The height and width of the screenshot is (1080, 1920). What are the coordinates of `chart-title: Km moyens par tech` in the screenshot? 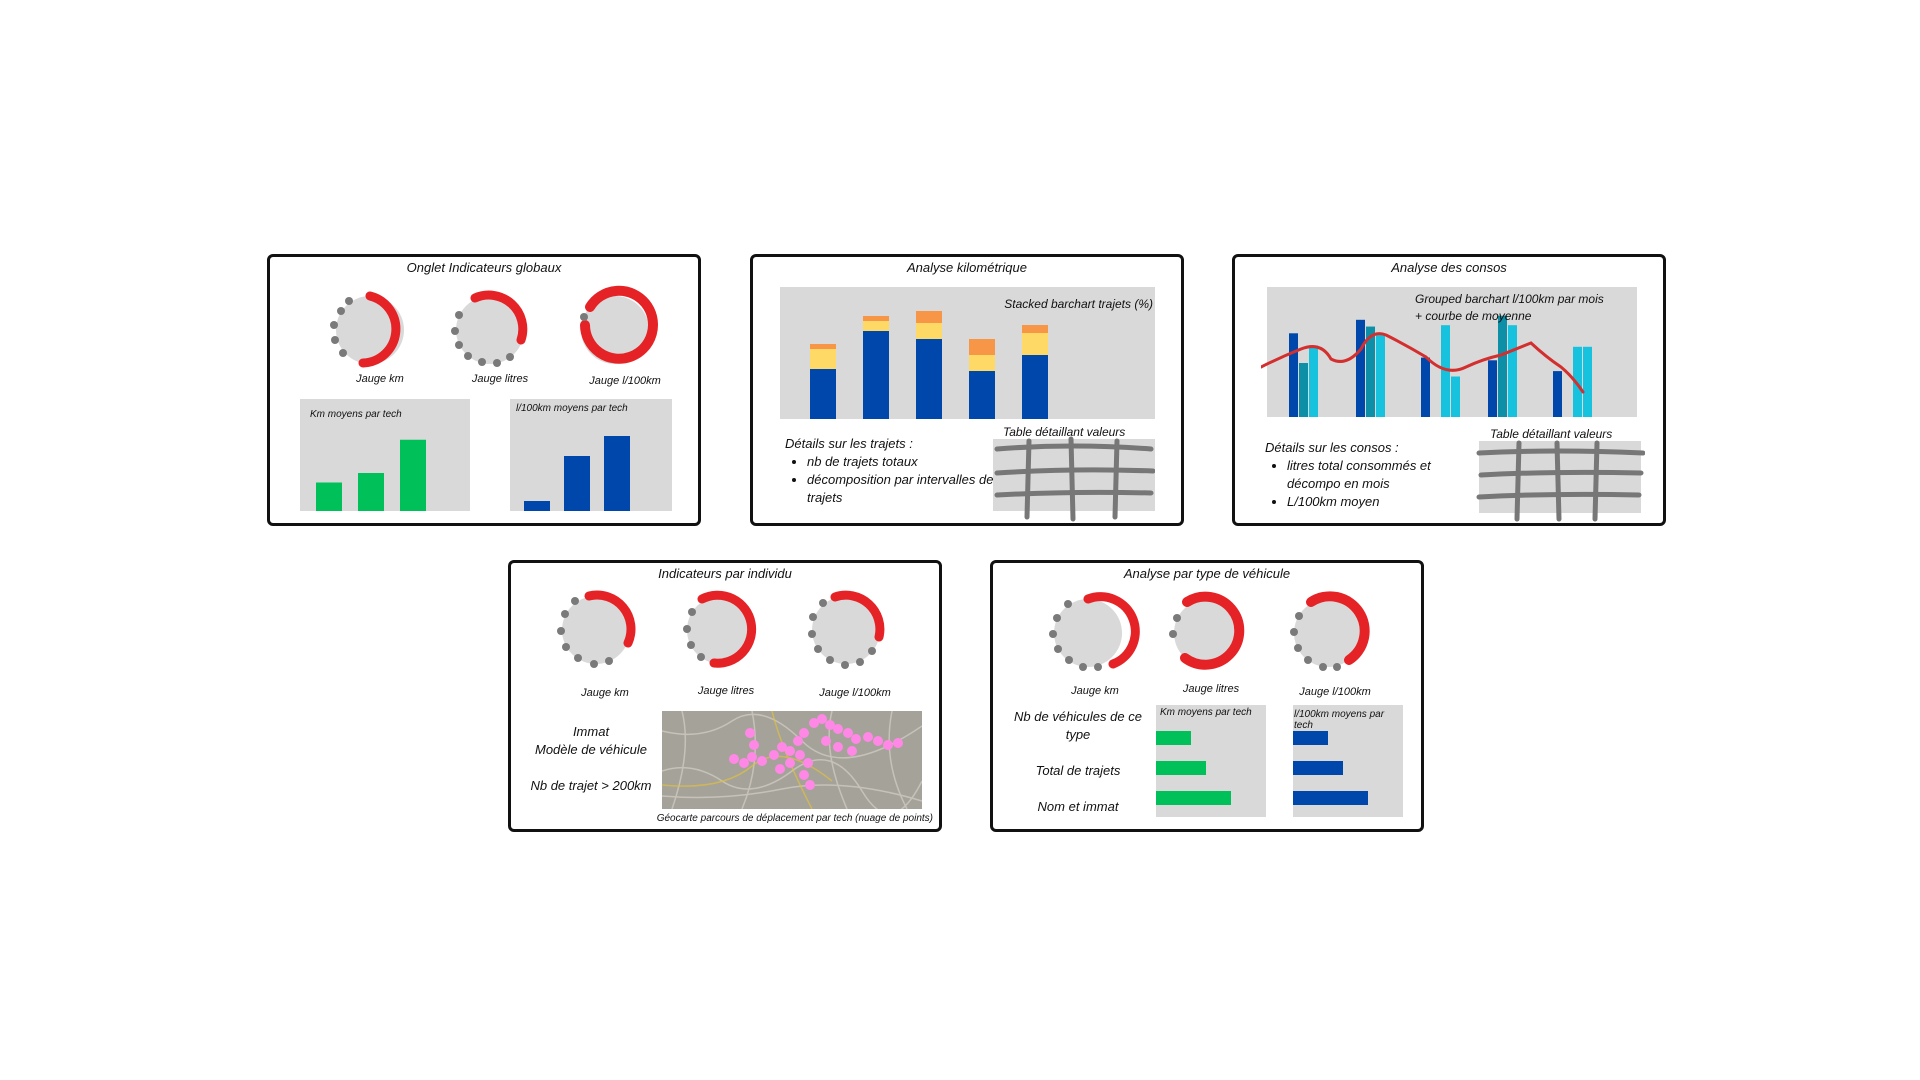 It's located at (356, 414).